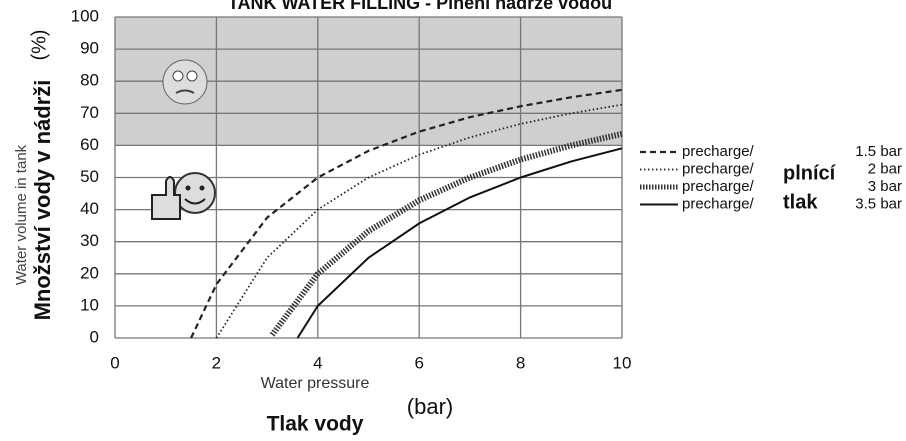  Describe the element at coordinates (89, 112) in the screenshot. I see `y-tick-label: 70` at that location.